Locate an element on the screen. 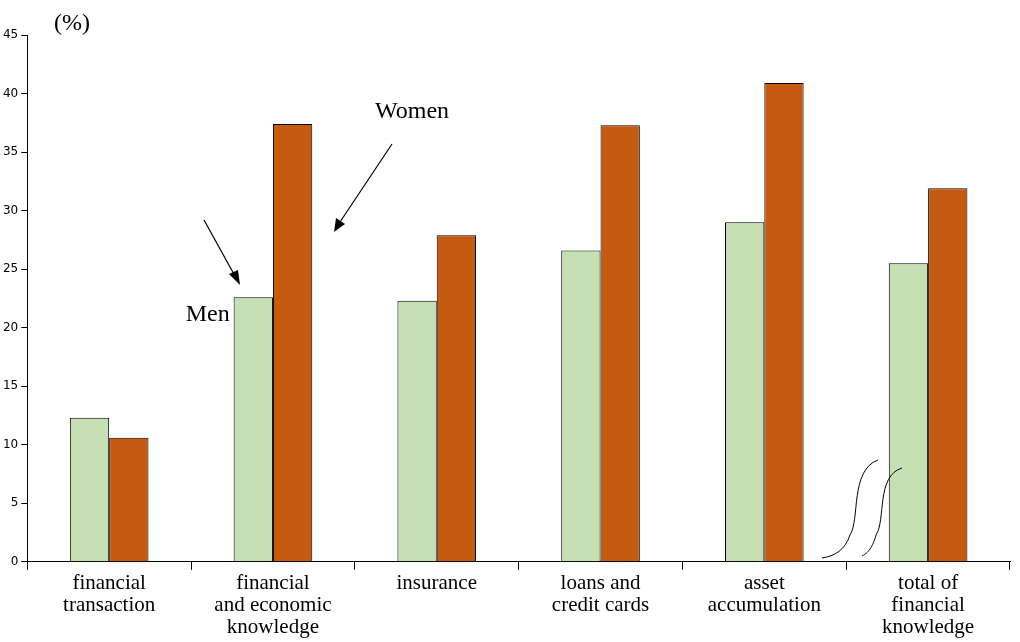  x-tick-label: asset accumulation is located at coordinates (764, 593).